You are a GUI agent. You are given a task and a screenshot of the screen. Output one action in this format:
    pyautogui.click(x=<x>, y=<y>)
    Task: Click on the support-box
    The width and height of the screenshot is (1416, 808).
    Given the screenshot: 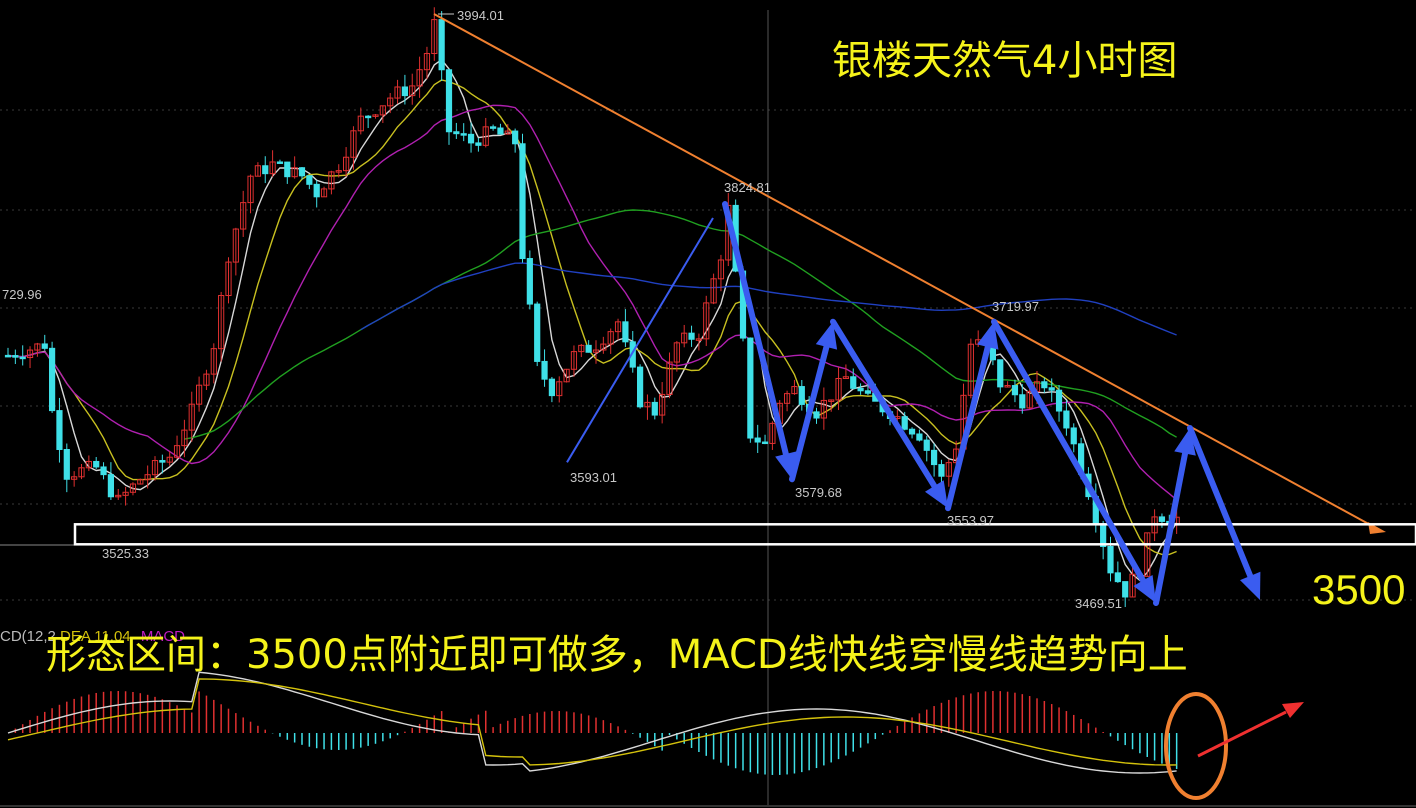 What is the action you would take?
    pyautogui.click(x=744, y=534)
    